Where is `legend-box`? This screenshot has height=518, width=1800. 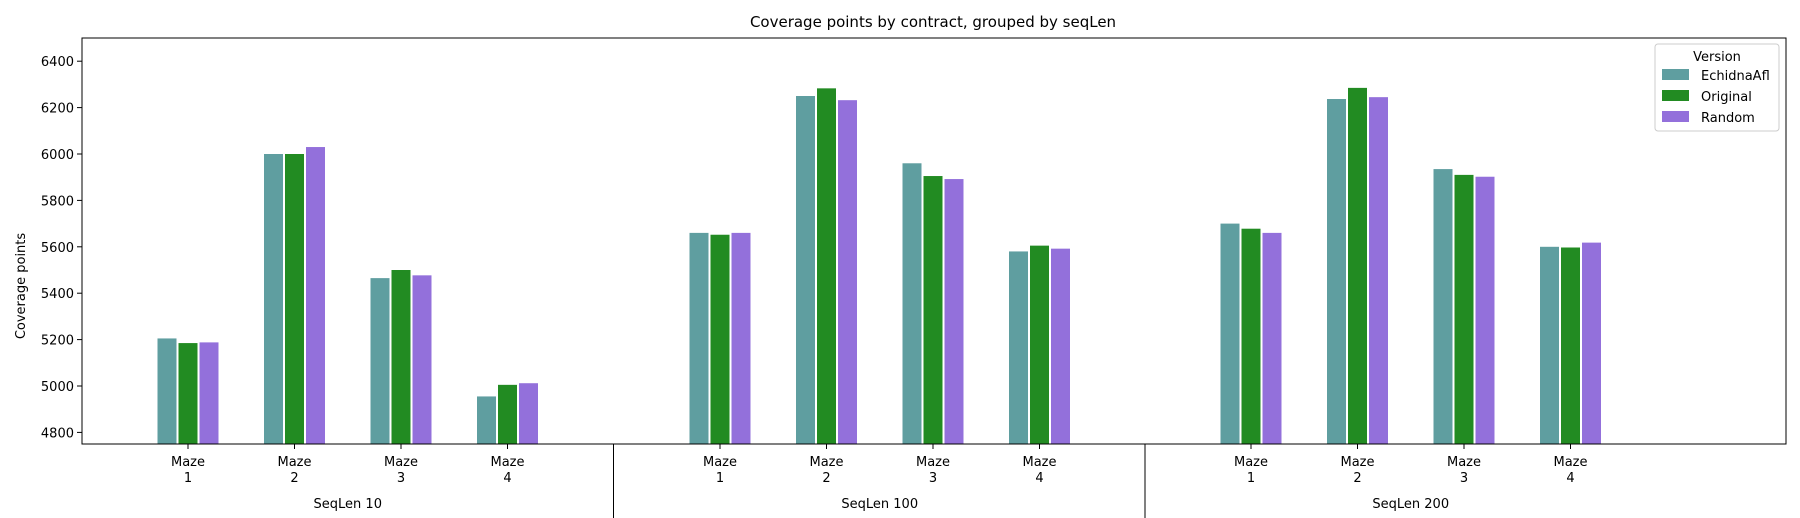 legend-box is located at coordinates (1717, 87).